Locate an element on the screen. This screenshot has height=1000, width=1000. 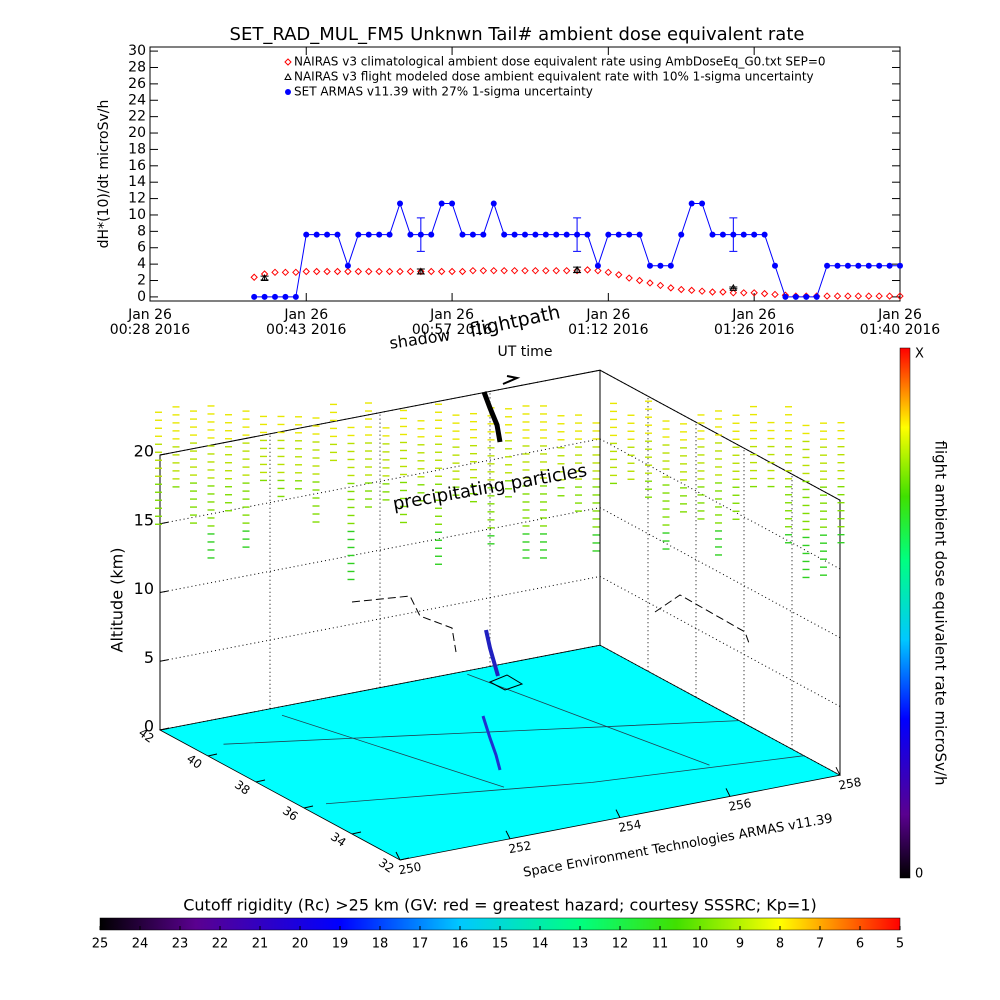
colorbar-tick-label: 18 is located at coordinates (380, 944).